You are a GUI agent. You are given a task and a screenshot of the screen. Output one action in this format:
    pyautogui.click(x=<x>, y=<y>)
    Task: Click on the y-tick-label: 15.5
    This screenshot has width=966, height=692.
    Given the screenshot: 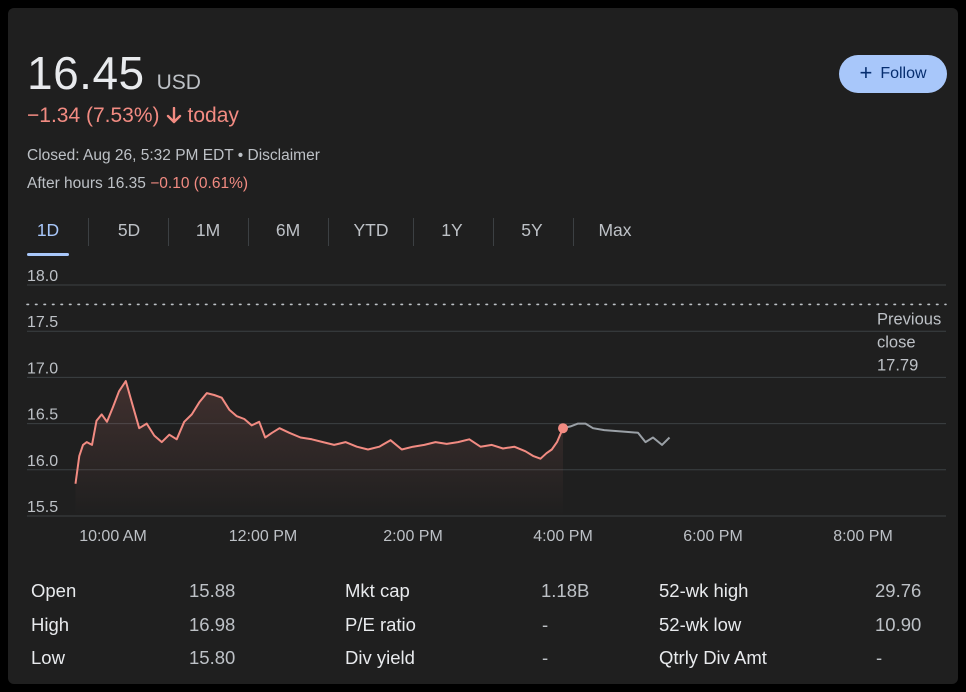 What is the action you would take?
    pyautogui.click(x=42, y=507)
    